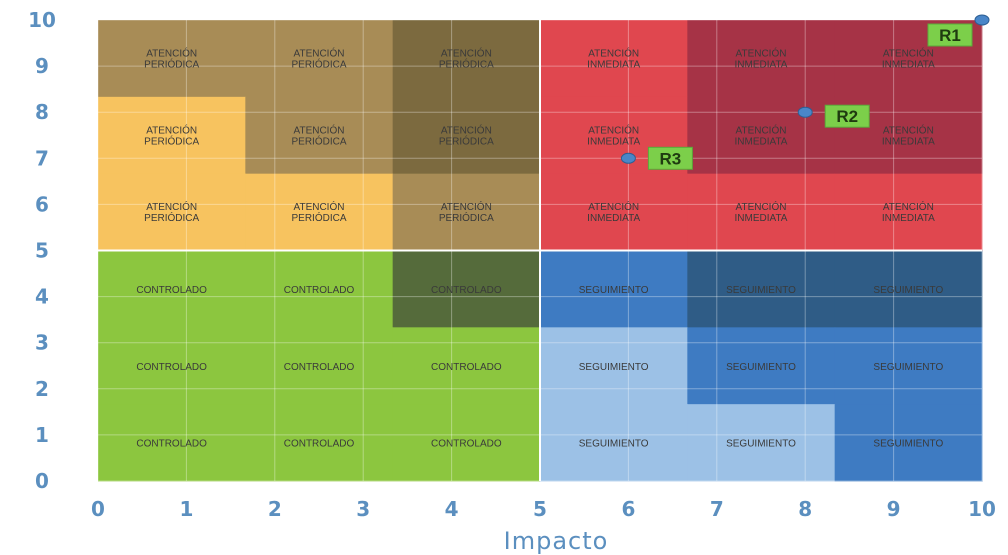 The height and width of the screenshot is (555, 1008). I want to click on x-tick-label: 7, so click(717, 509).